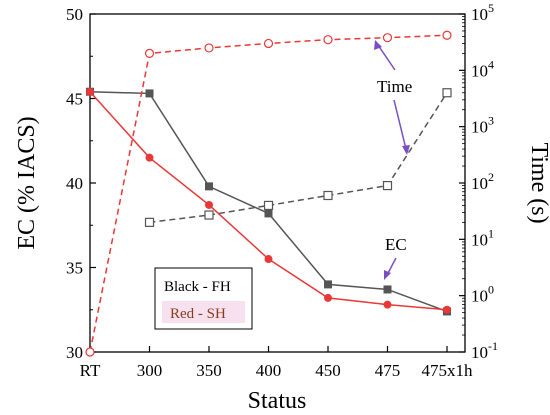 The width and height of the screenshot is (550, 415). What do you see at coordinates (27, 182) in the screenshot?
I see `y-axis-title: EC (% IACS)` at bounding box center [27, 182].